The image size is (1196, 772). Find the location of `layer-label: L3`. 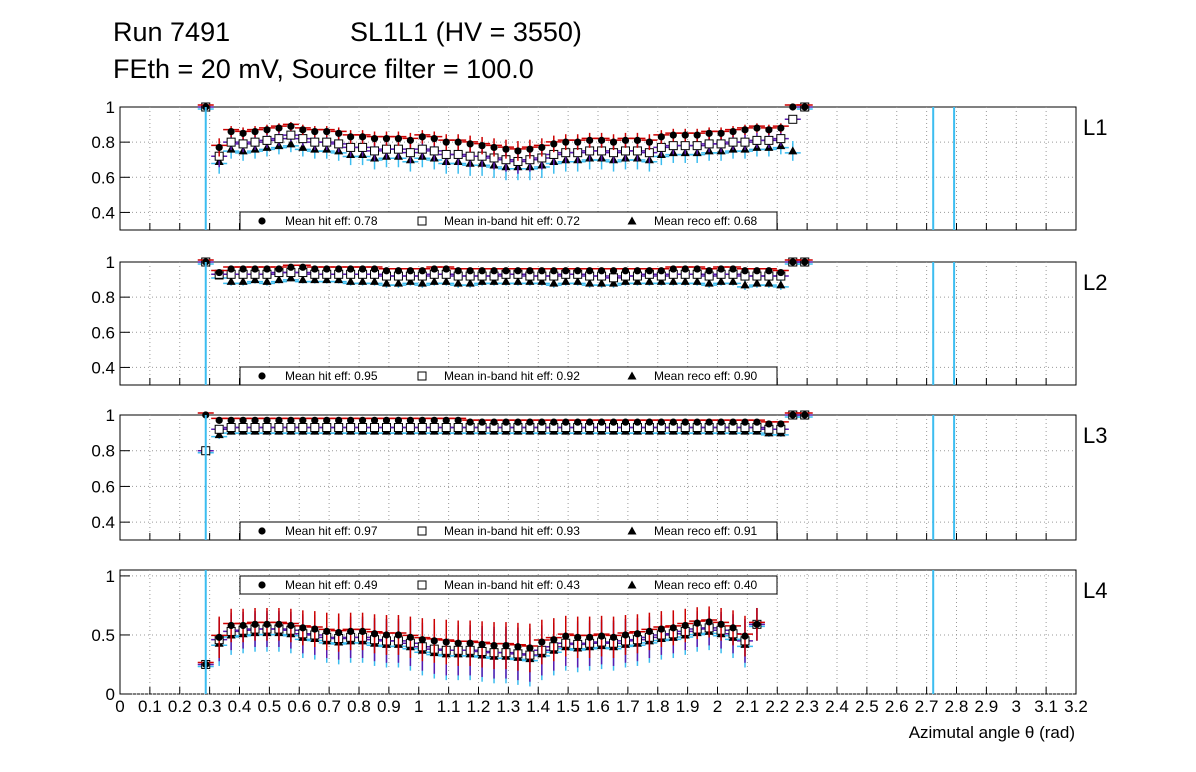

layer-label: L3 is located at coordinates (1095, 435).